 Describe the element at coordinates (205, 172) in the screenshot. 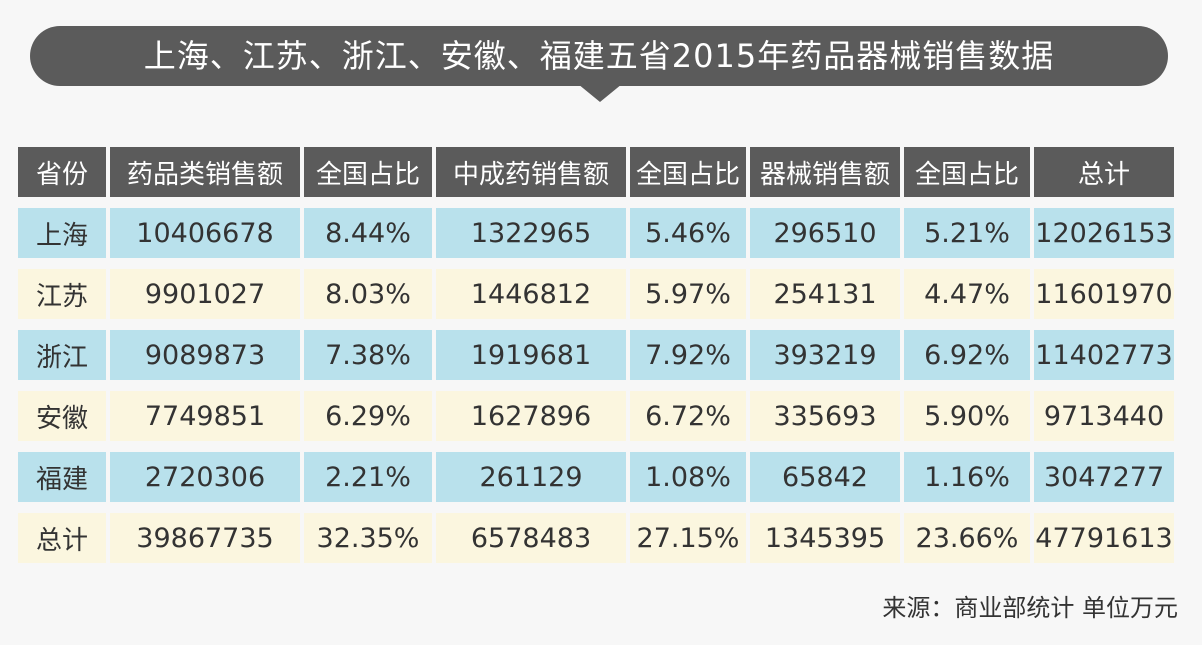

I see `column-header: 药品类销售额` at that location.